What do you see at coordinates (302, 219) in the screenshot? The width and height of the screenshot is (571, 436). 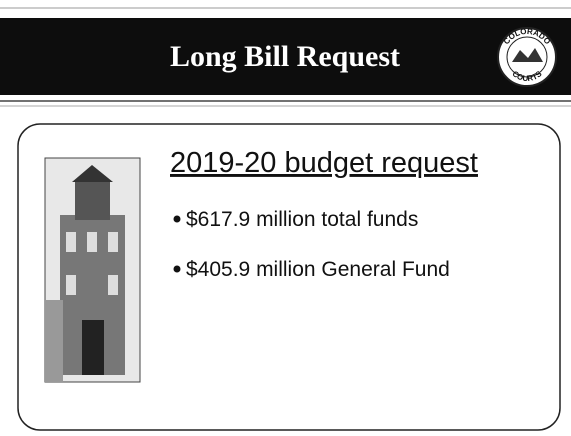 I see `bullet-text: $617.9 million total funds` at bounding box center [302, 219].